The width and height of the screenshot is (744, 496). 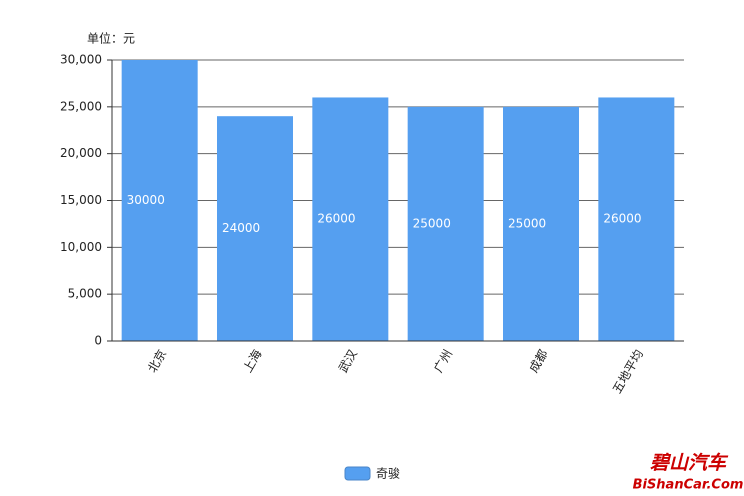 I want to click on legend-swatch, so click(x=357, y=473).